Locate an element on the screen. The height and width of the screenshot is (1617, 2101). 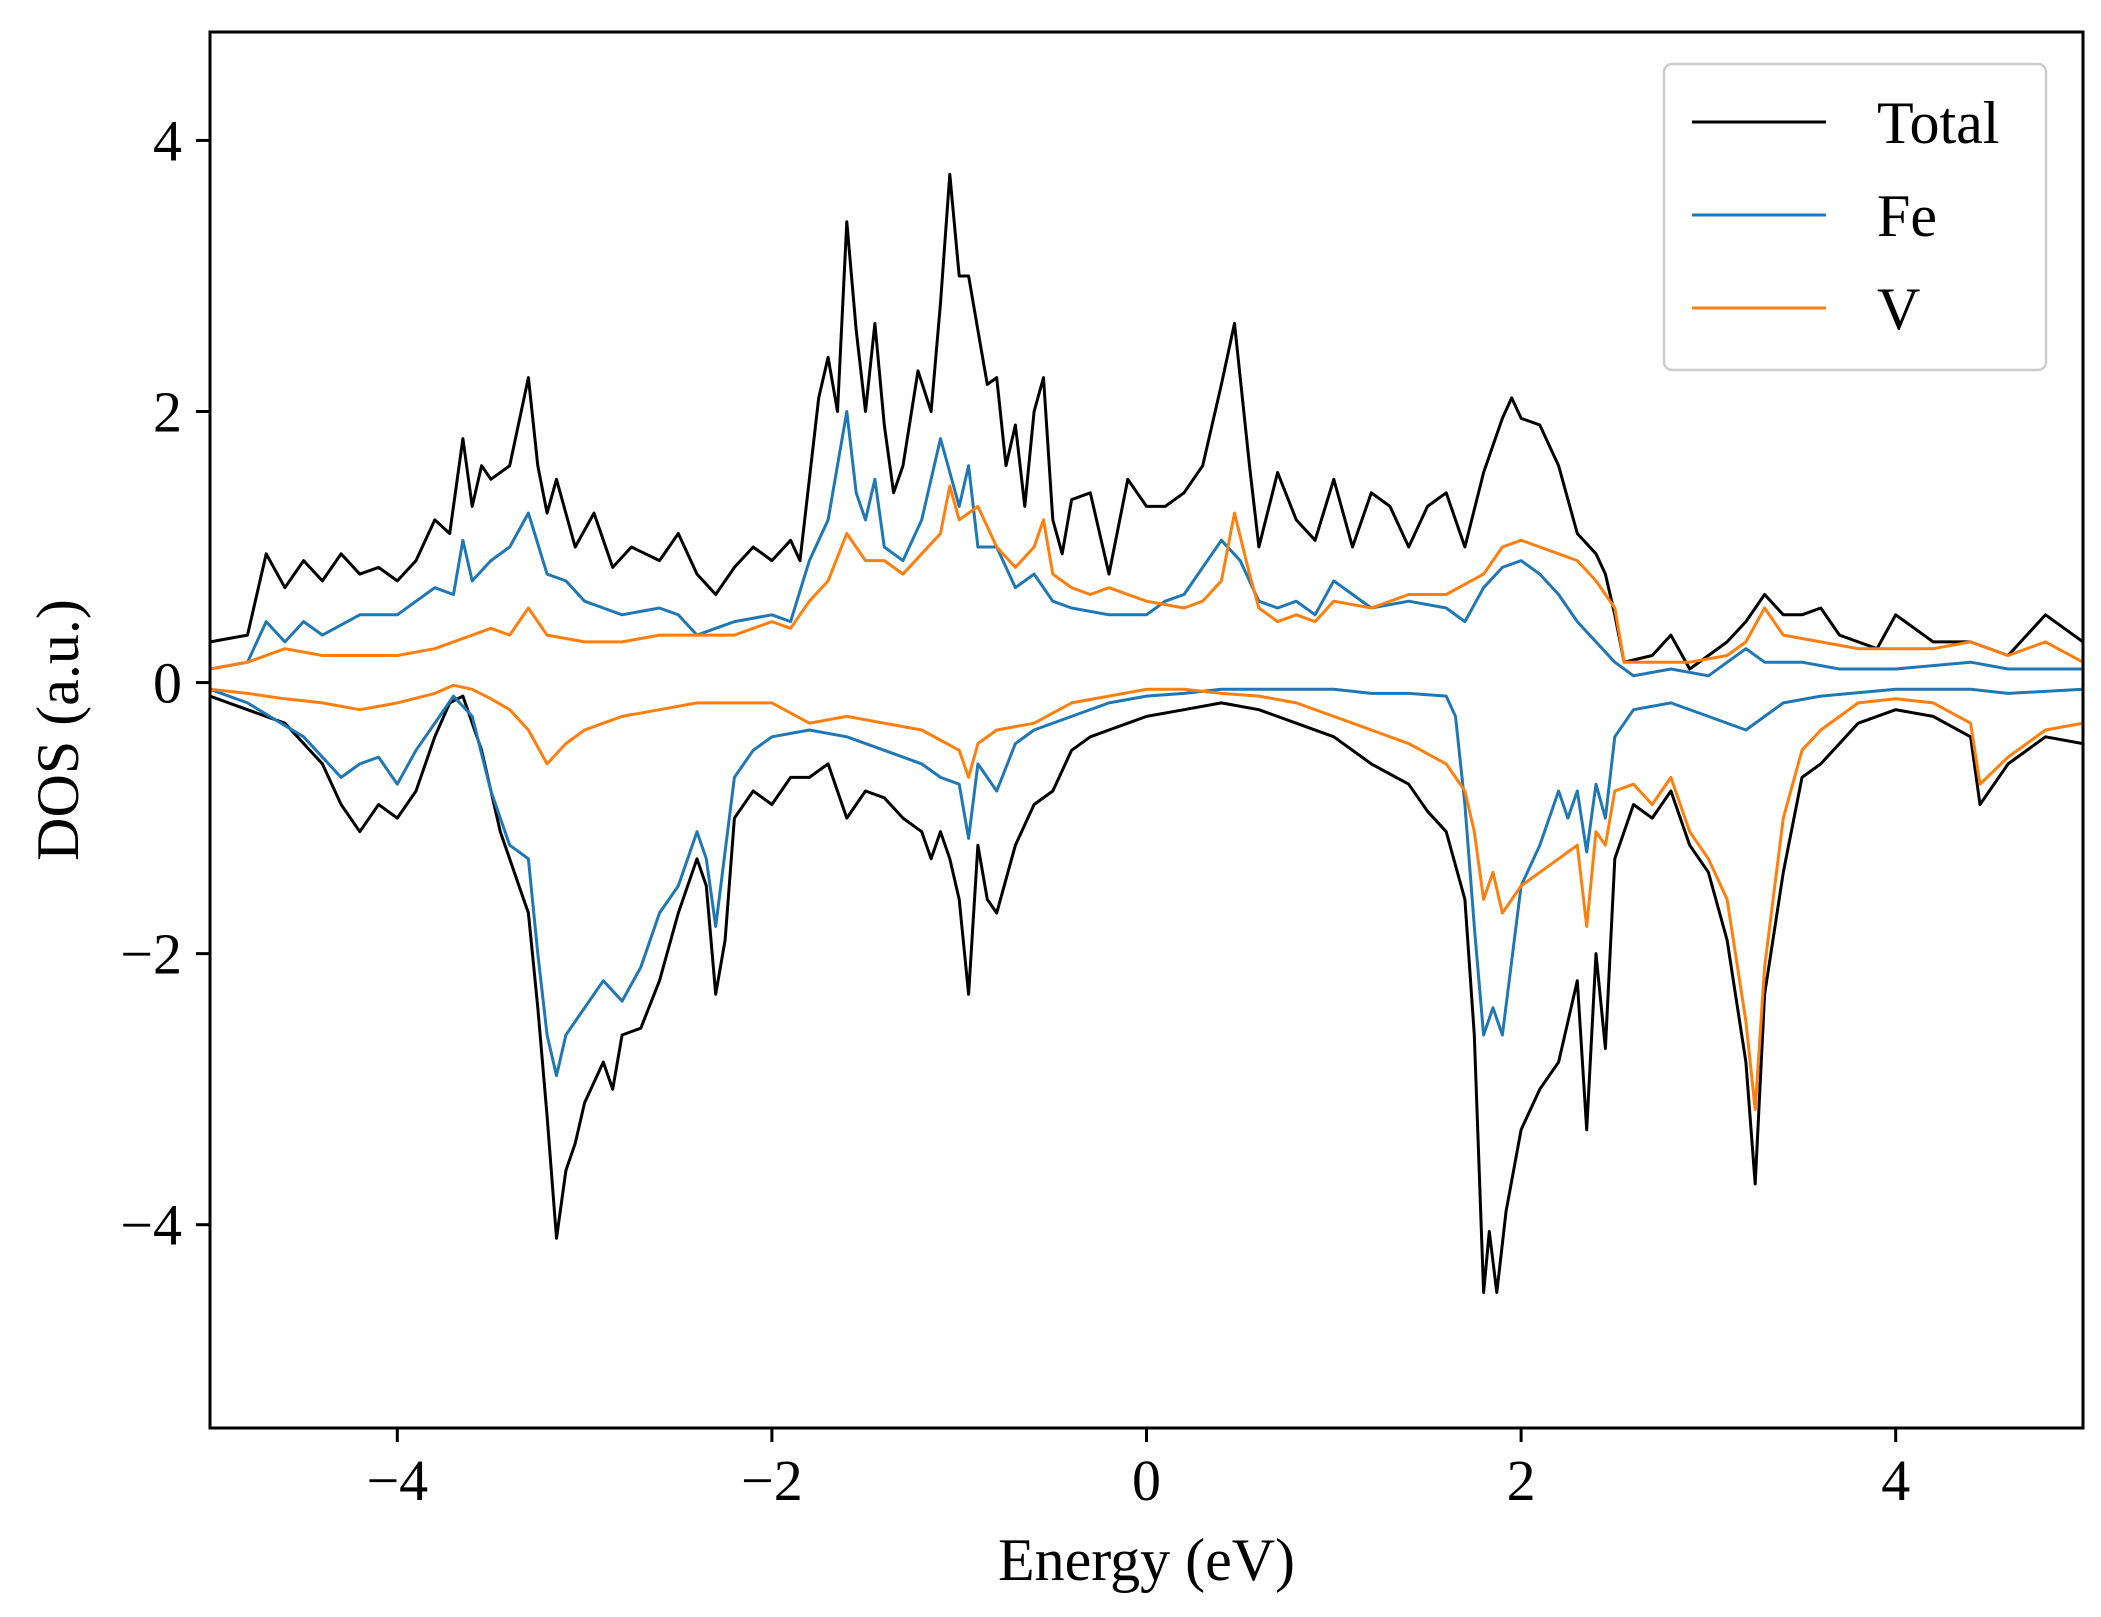
y-tick-label: −2 is located at coordinates (151, 954).